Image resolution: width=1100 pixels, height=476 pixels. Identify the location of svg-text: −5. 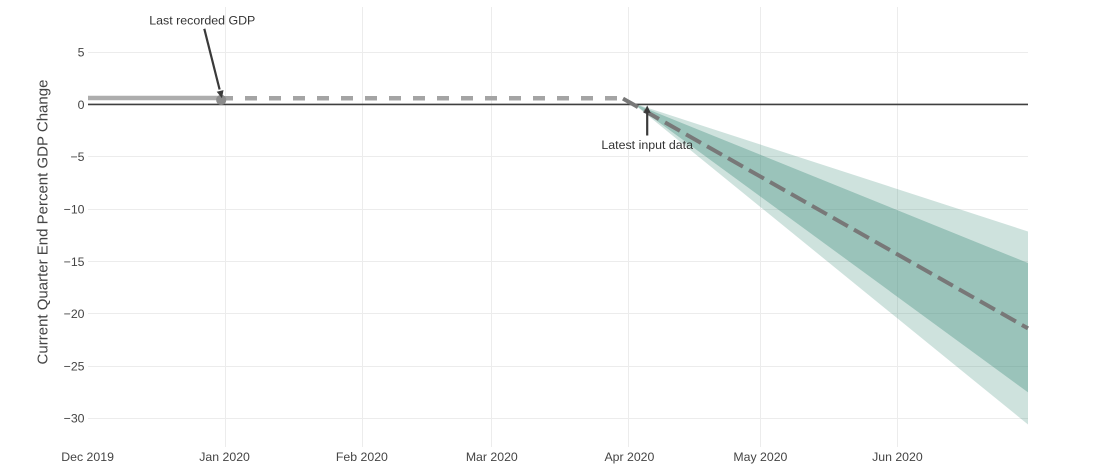
(77, 157).